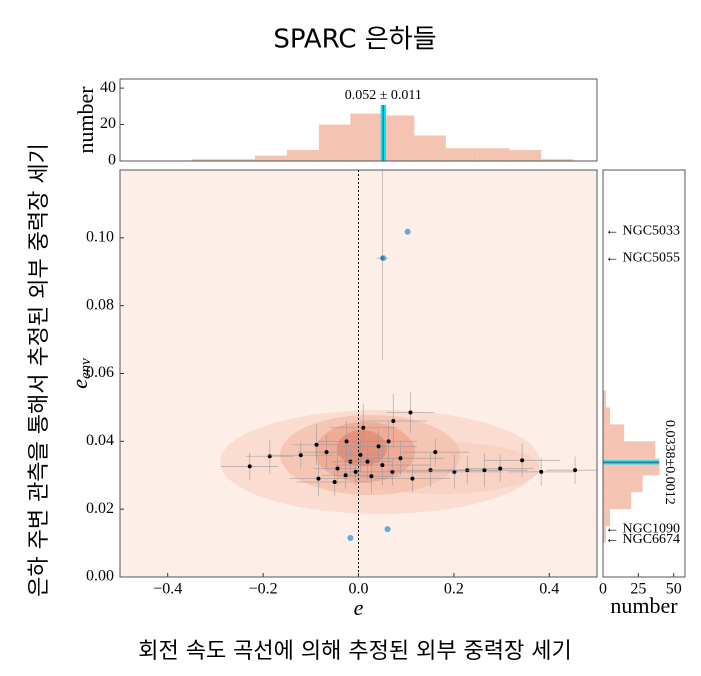 The width and height of the screenshot is (701, 676). I want to click on galaxy-label: ← NGC5033, so click(642, 230).